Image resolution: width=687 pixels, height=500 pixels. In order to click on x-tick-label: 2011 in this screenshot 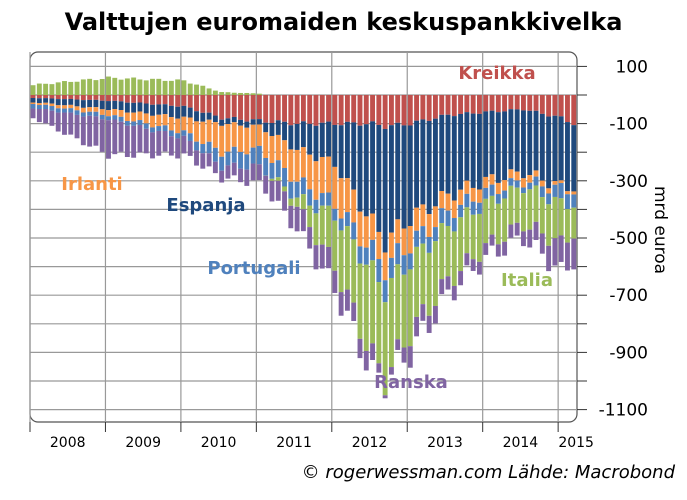, I will do `click(294, 443)`.